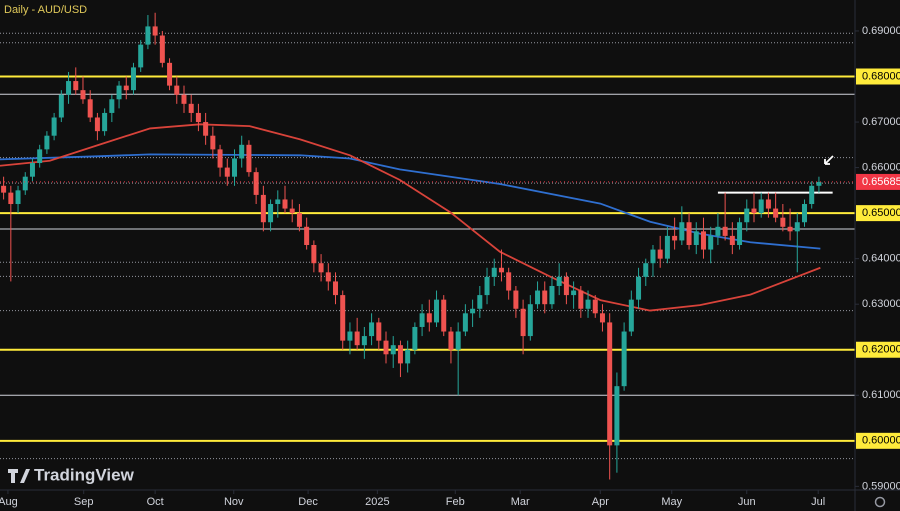 The width and height of the screenshot is (900, 511). What do you see at coordinates (84, 502) in the screenshot?
I see `x-tick-label: Sep` at bounding box center [84, 502].